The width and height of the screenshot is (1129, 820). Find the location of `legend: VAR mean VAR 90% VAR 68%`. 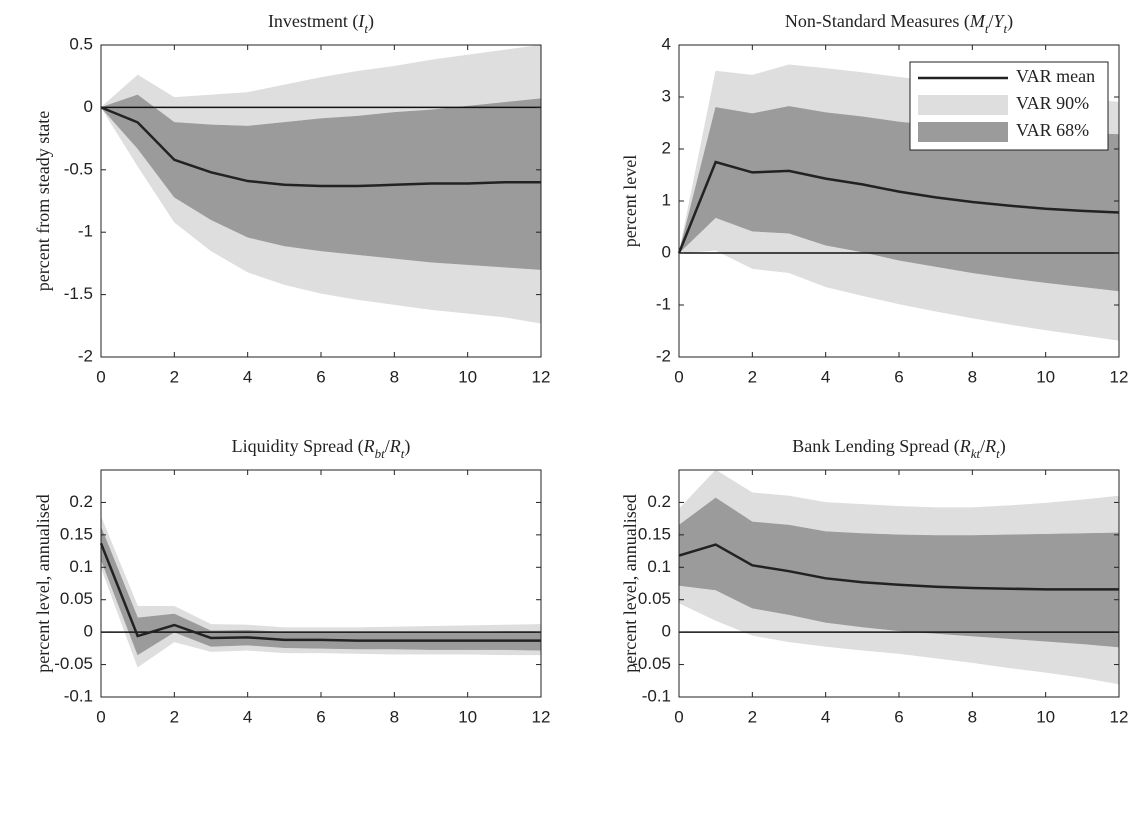

legend: VAR mean VAR 90% VAR 68% is located at coordinates (1009, 106).